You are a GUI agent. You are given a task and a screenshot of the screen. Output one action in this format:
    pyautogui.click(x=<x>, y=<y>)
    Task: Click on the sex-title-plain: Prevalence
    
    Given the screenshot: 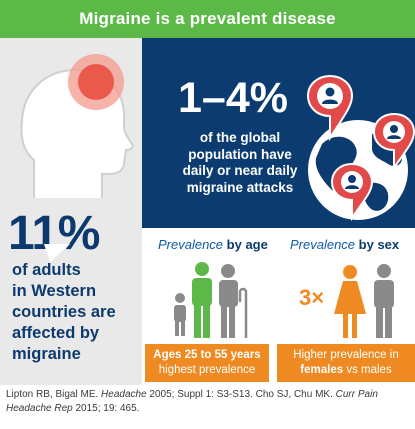 What is the action you would take?
    pyautogui.click(x=323, y=244)
    